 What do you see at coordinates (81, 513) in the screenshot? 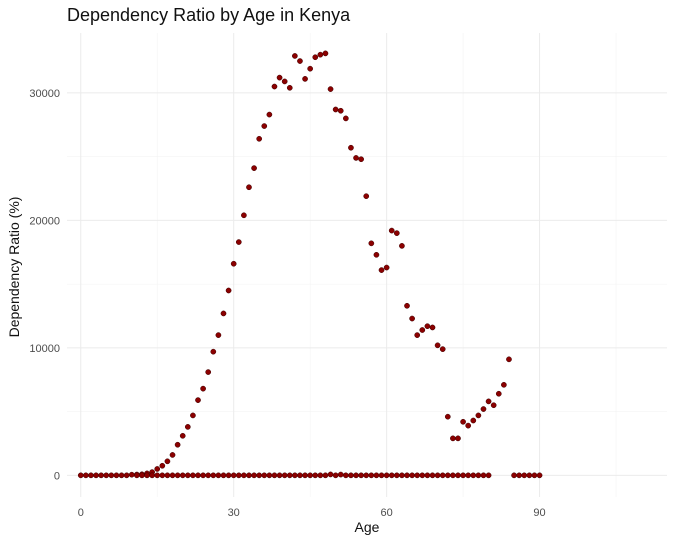
I see `x-tick-label: 0` at bounding box center [81, 513].